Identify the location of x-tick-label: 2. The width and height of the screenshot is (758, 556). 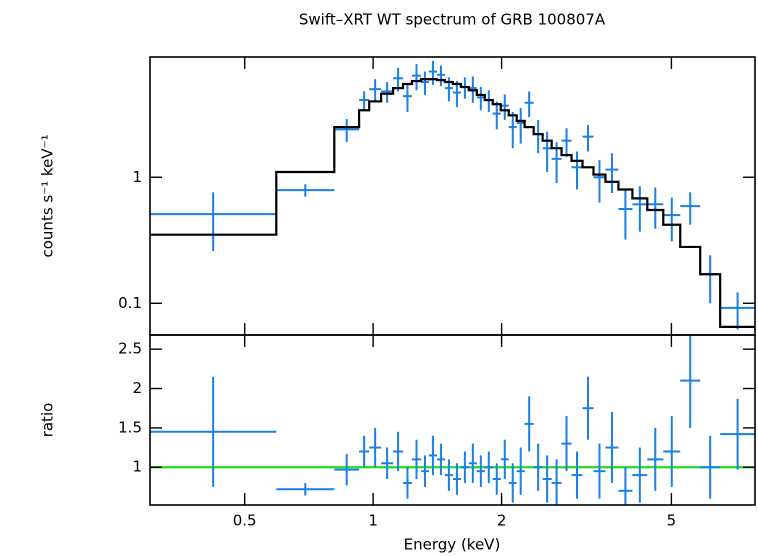
(502, 521).